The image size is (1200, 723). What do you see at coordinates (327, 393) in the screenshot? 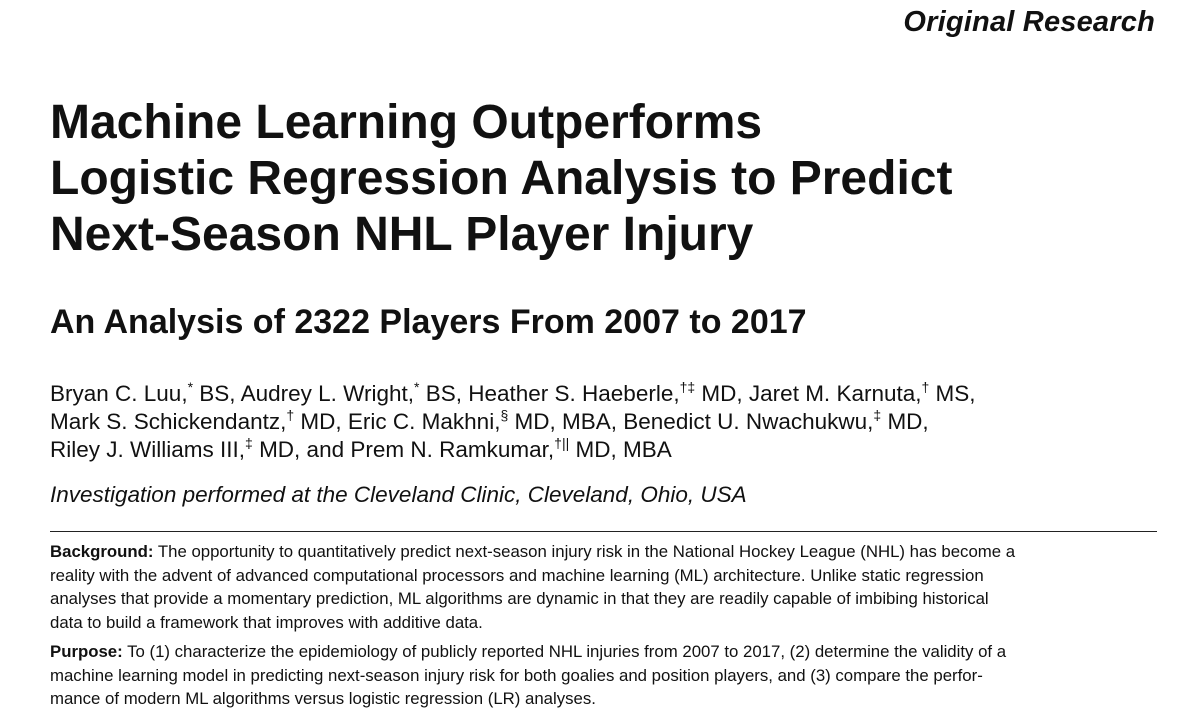
I see `author-name: Audrey L. Wright,` at bounding box center [327, 393].